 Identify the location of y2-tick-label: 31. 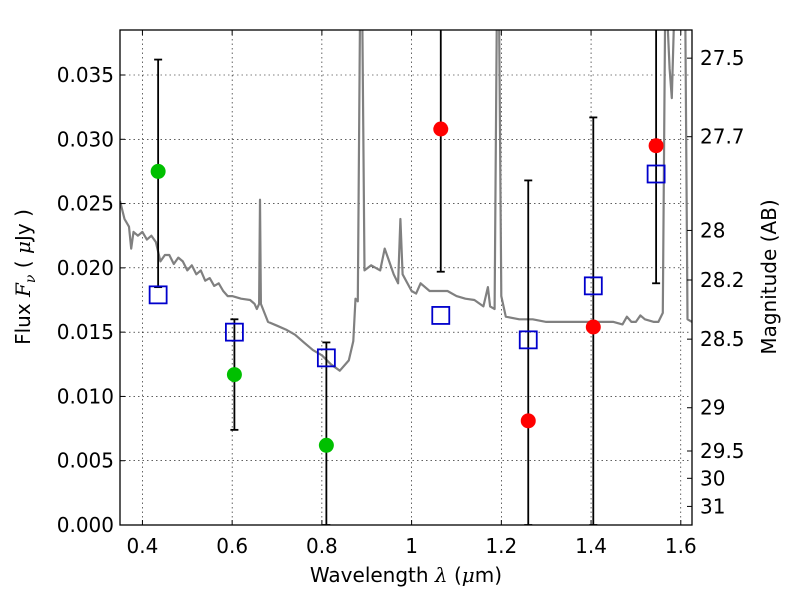
(712, 506).